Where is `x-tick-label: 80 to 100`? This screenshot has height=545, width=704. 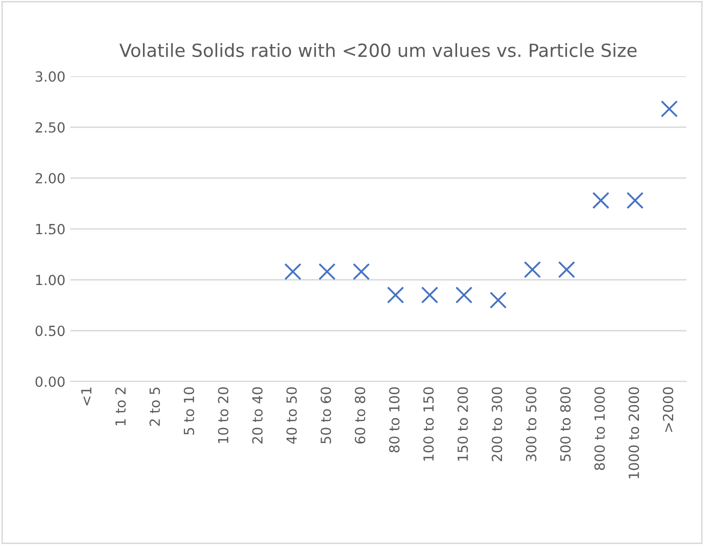
x-tick-label: 80 to 100 is located at coordinates (394, 419).